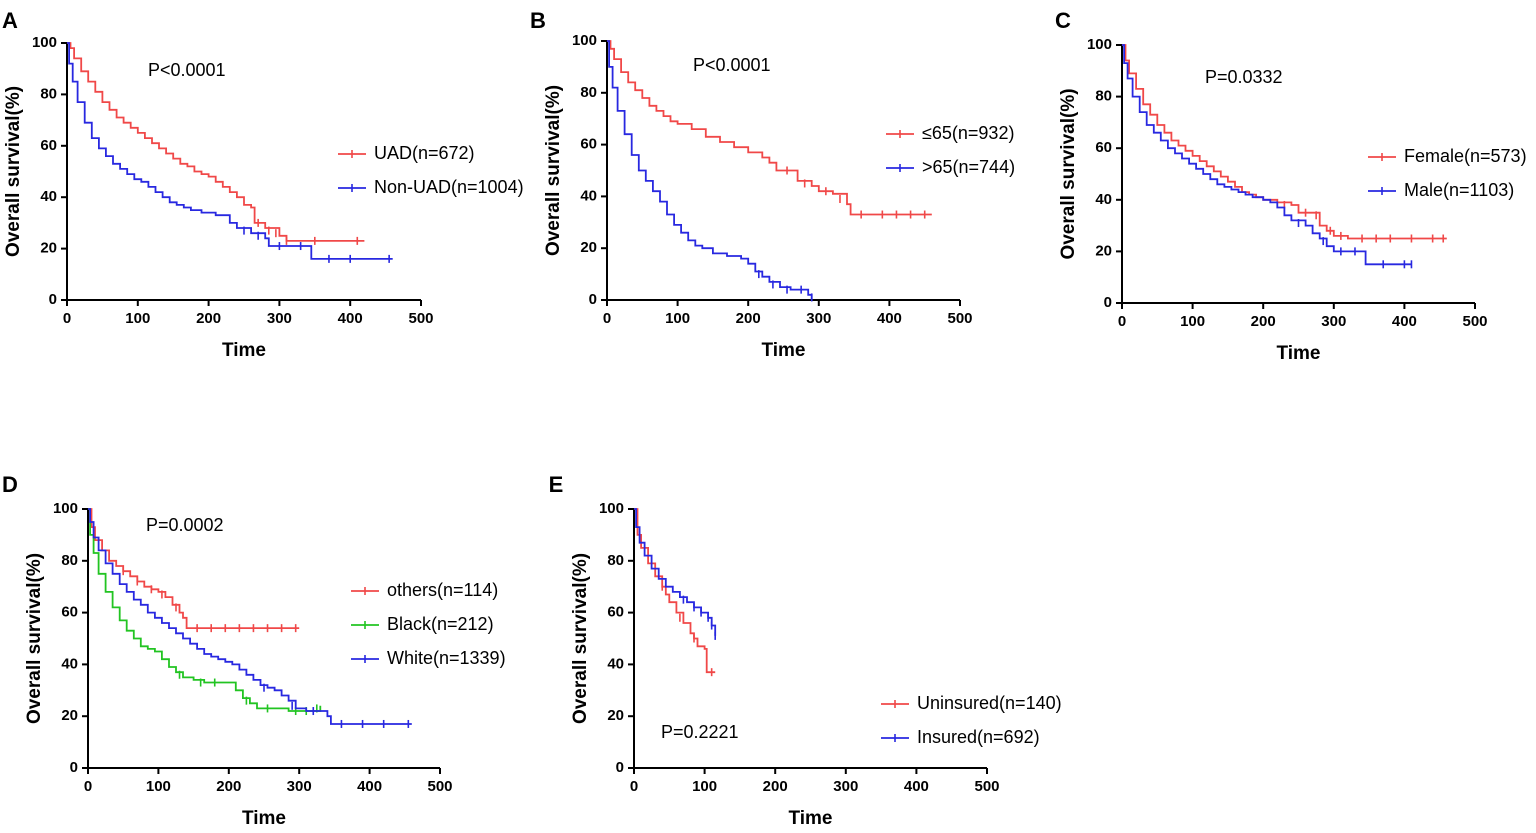 This screenshot has width=1536, height=833. What do you see at coordinates (968, 133) in the screenshot?
I see `legend-label: ≤65(n=932)` at bounding box center [968, 133].